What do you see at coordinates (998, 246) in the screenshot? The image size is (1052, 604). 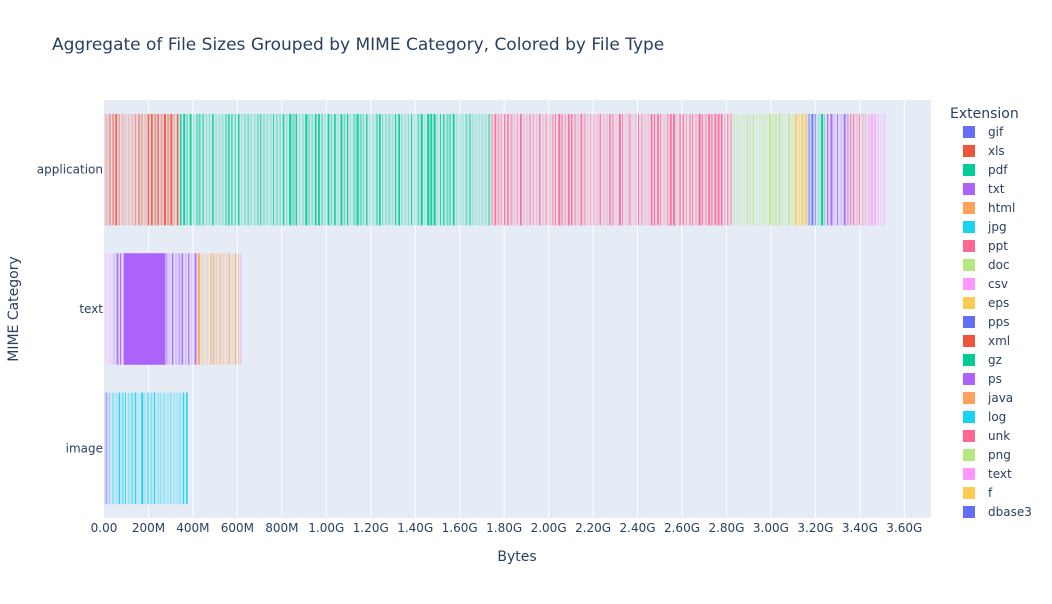 I see `legend-label: ppt` at bounding box center [998, 246].